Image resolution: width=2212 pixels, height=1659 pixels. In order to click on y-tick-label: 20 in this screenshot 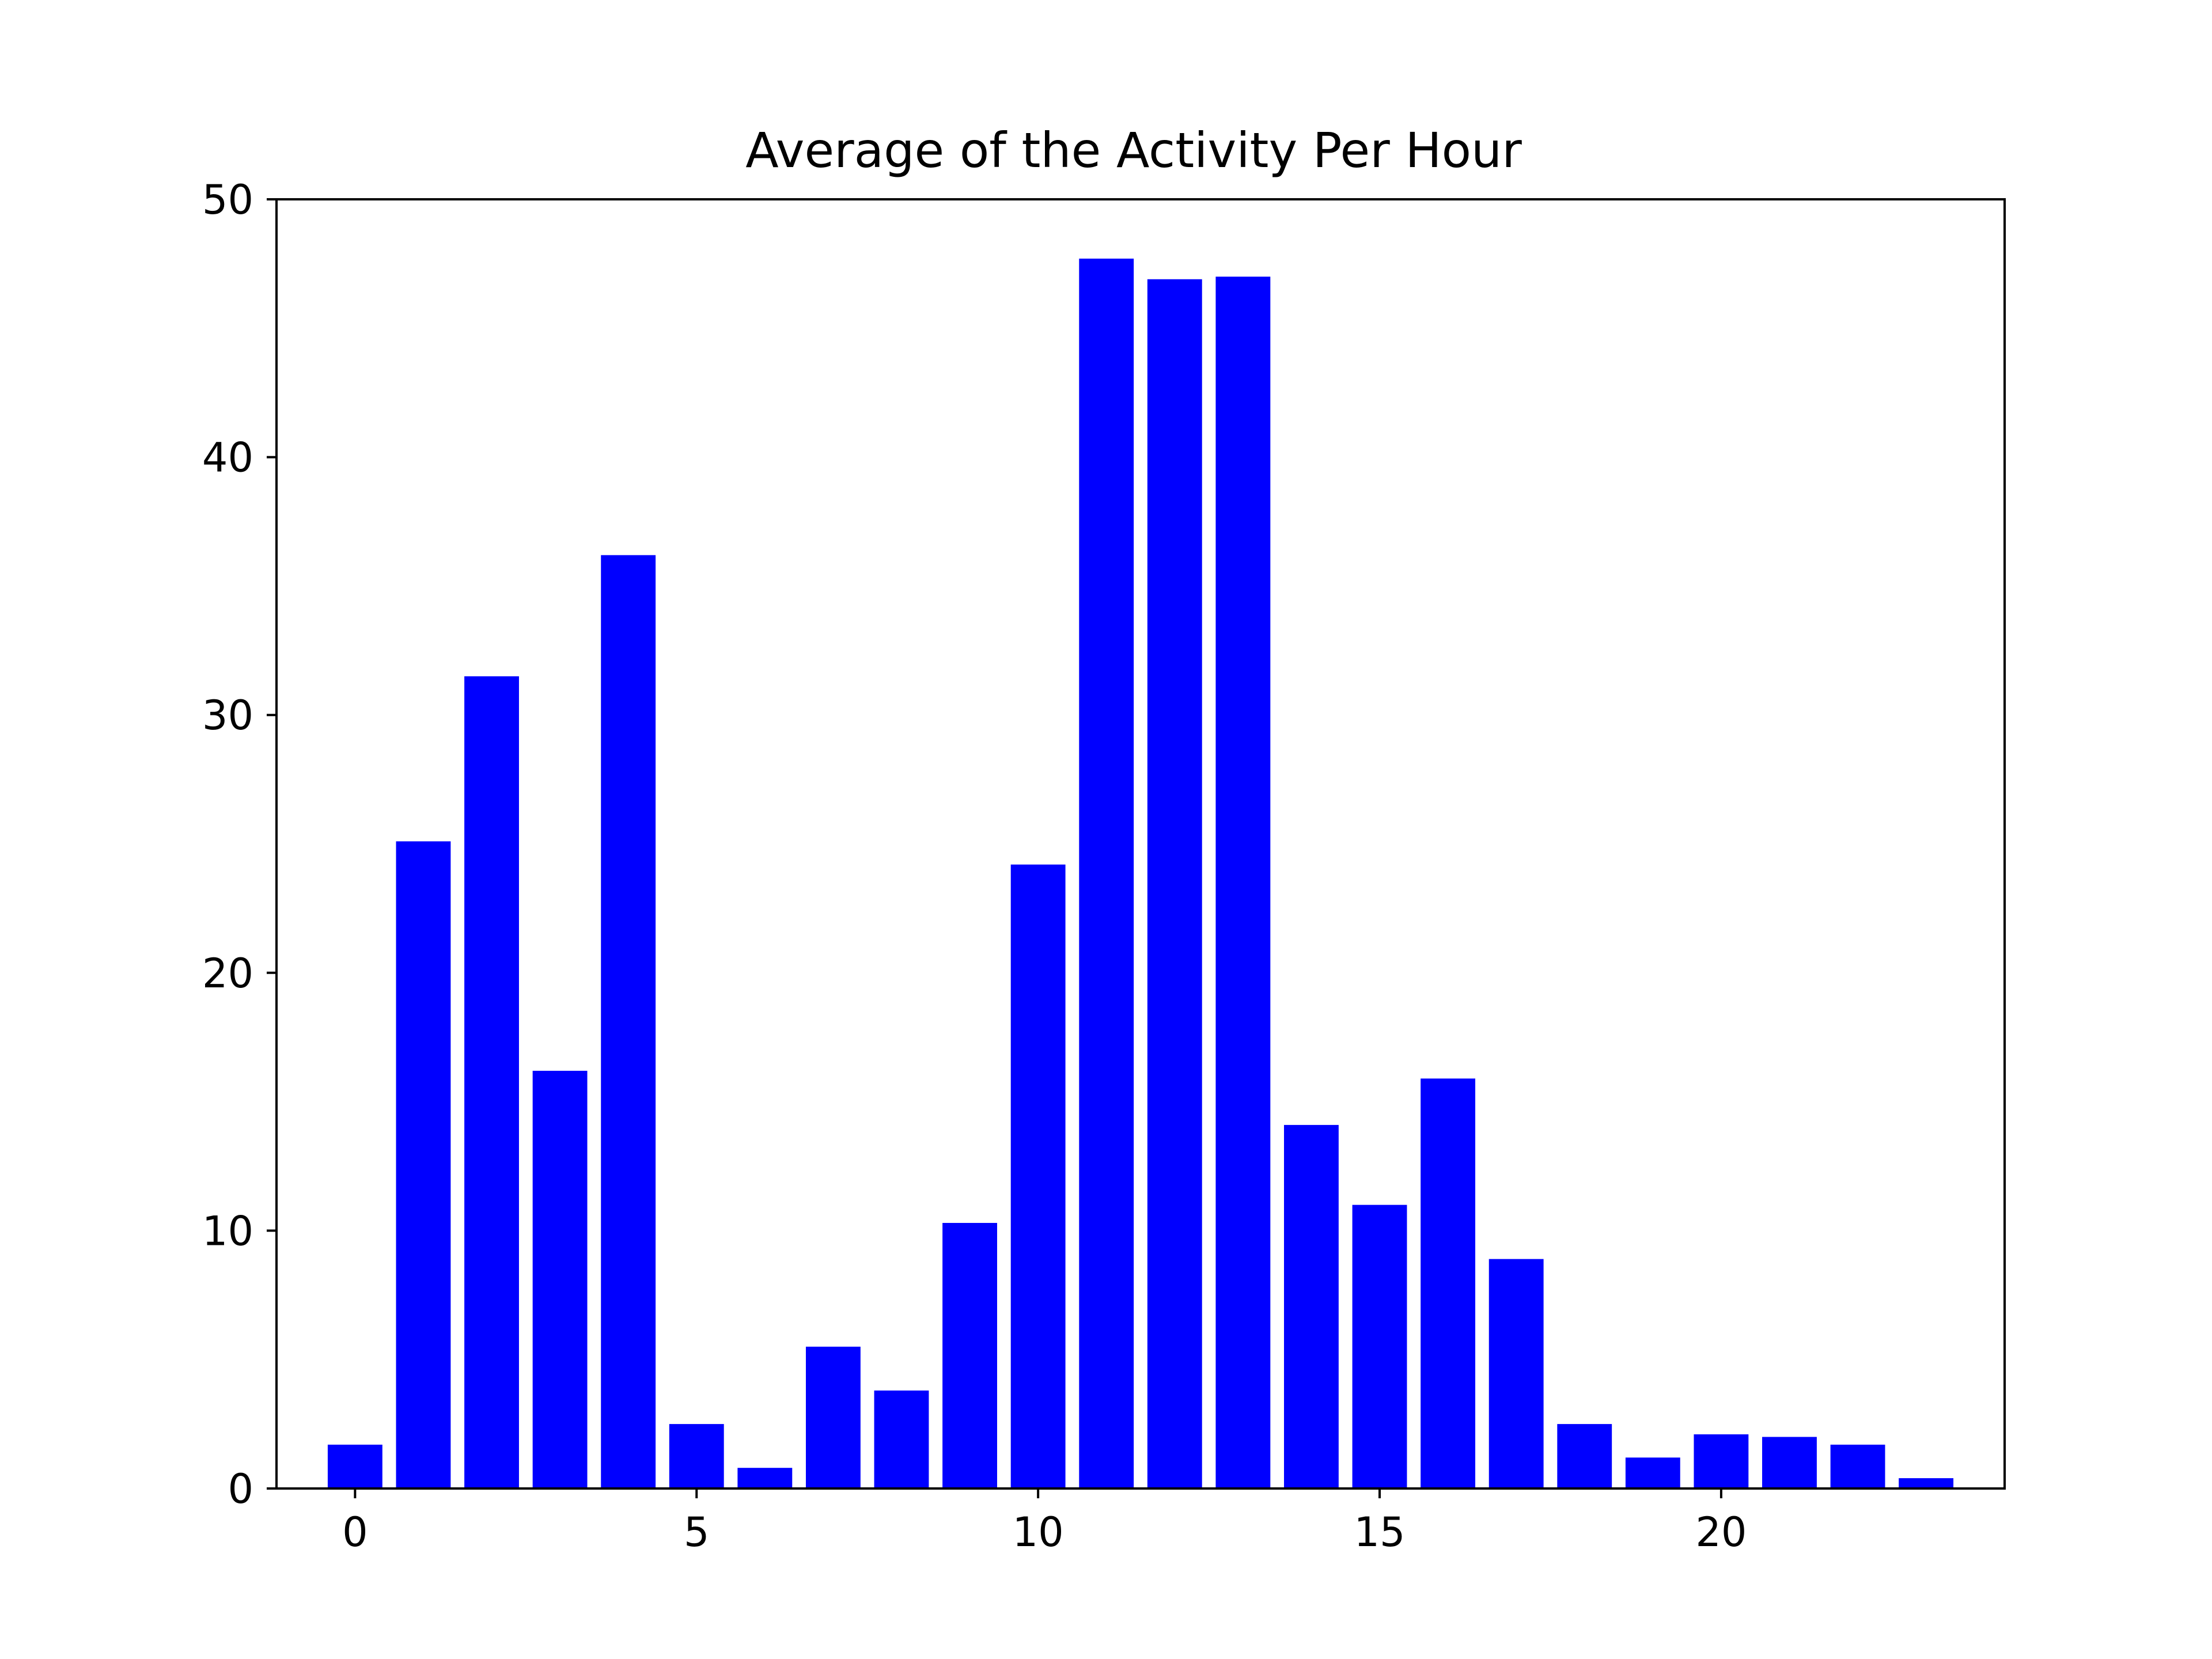, I will do `click(227, 973)`.